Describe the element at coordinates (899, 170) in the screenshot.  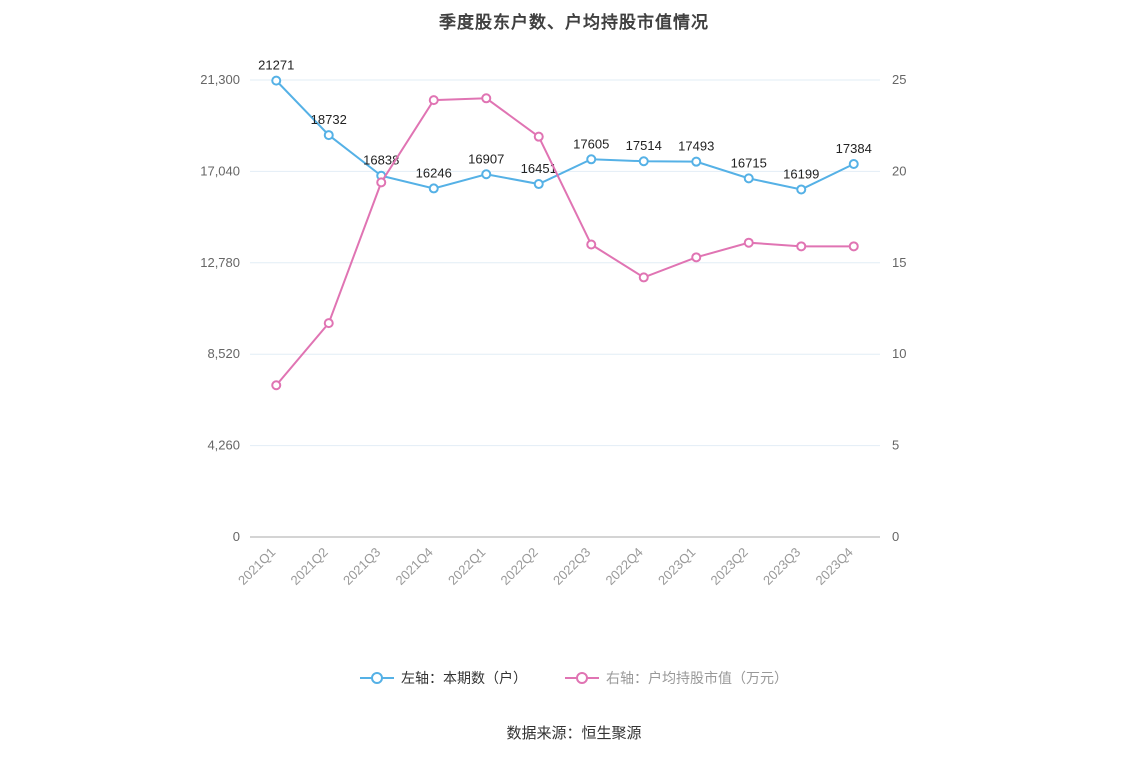
I see `right-axis-tick-label: 20` at that location.